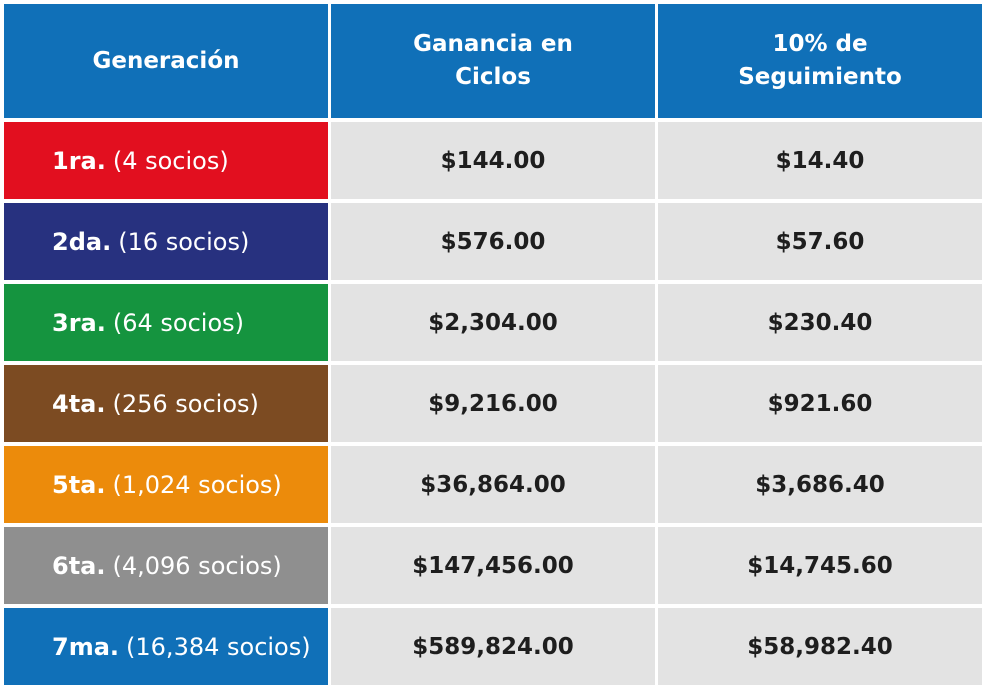  What do you see at coordinates (79, 322) in the screenshot?
I see `generation-ordinal: 3ra.` at bounding box center [79, 322].